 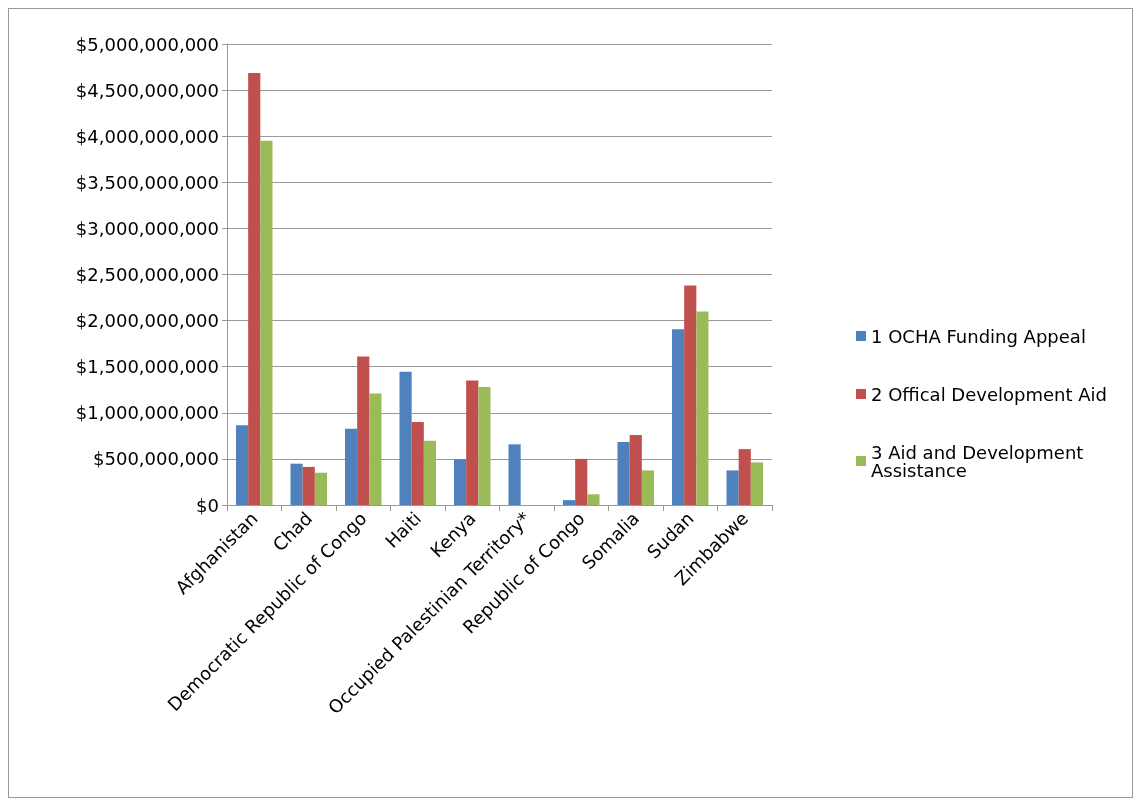 I want to click on y-tick-label: $500,000,000, so click(x=156, y=459).